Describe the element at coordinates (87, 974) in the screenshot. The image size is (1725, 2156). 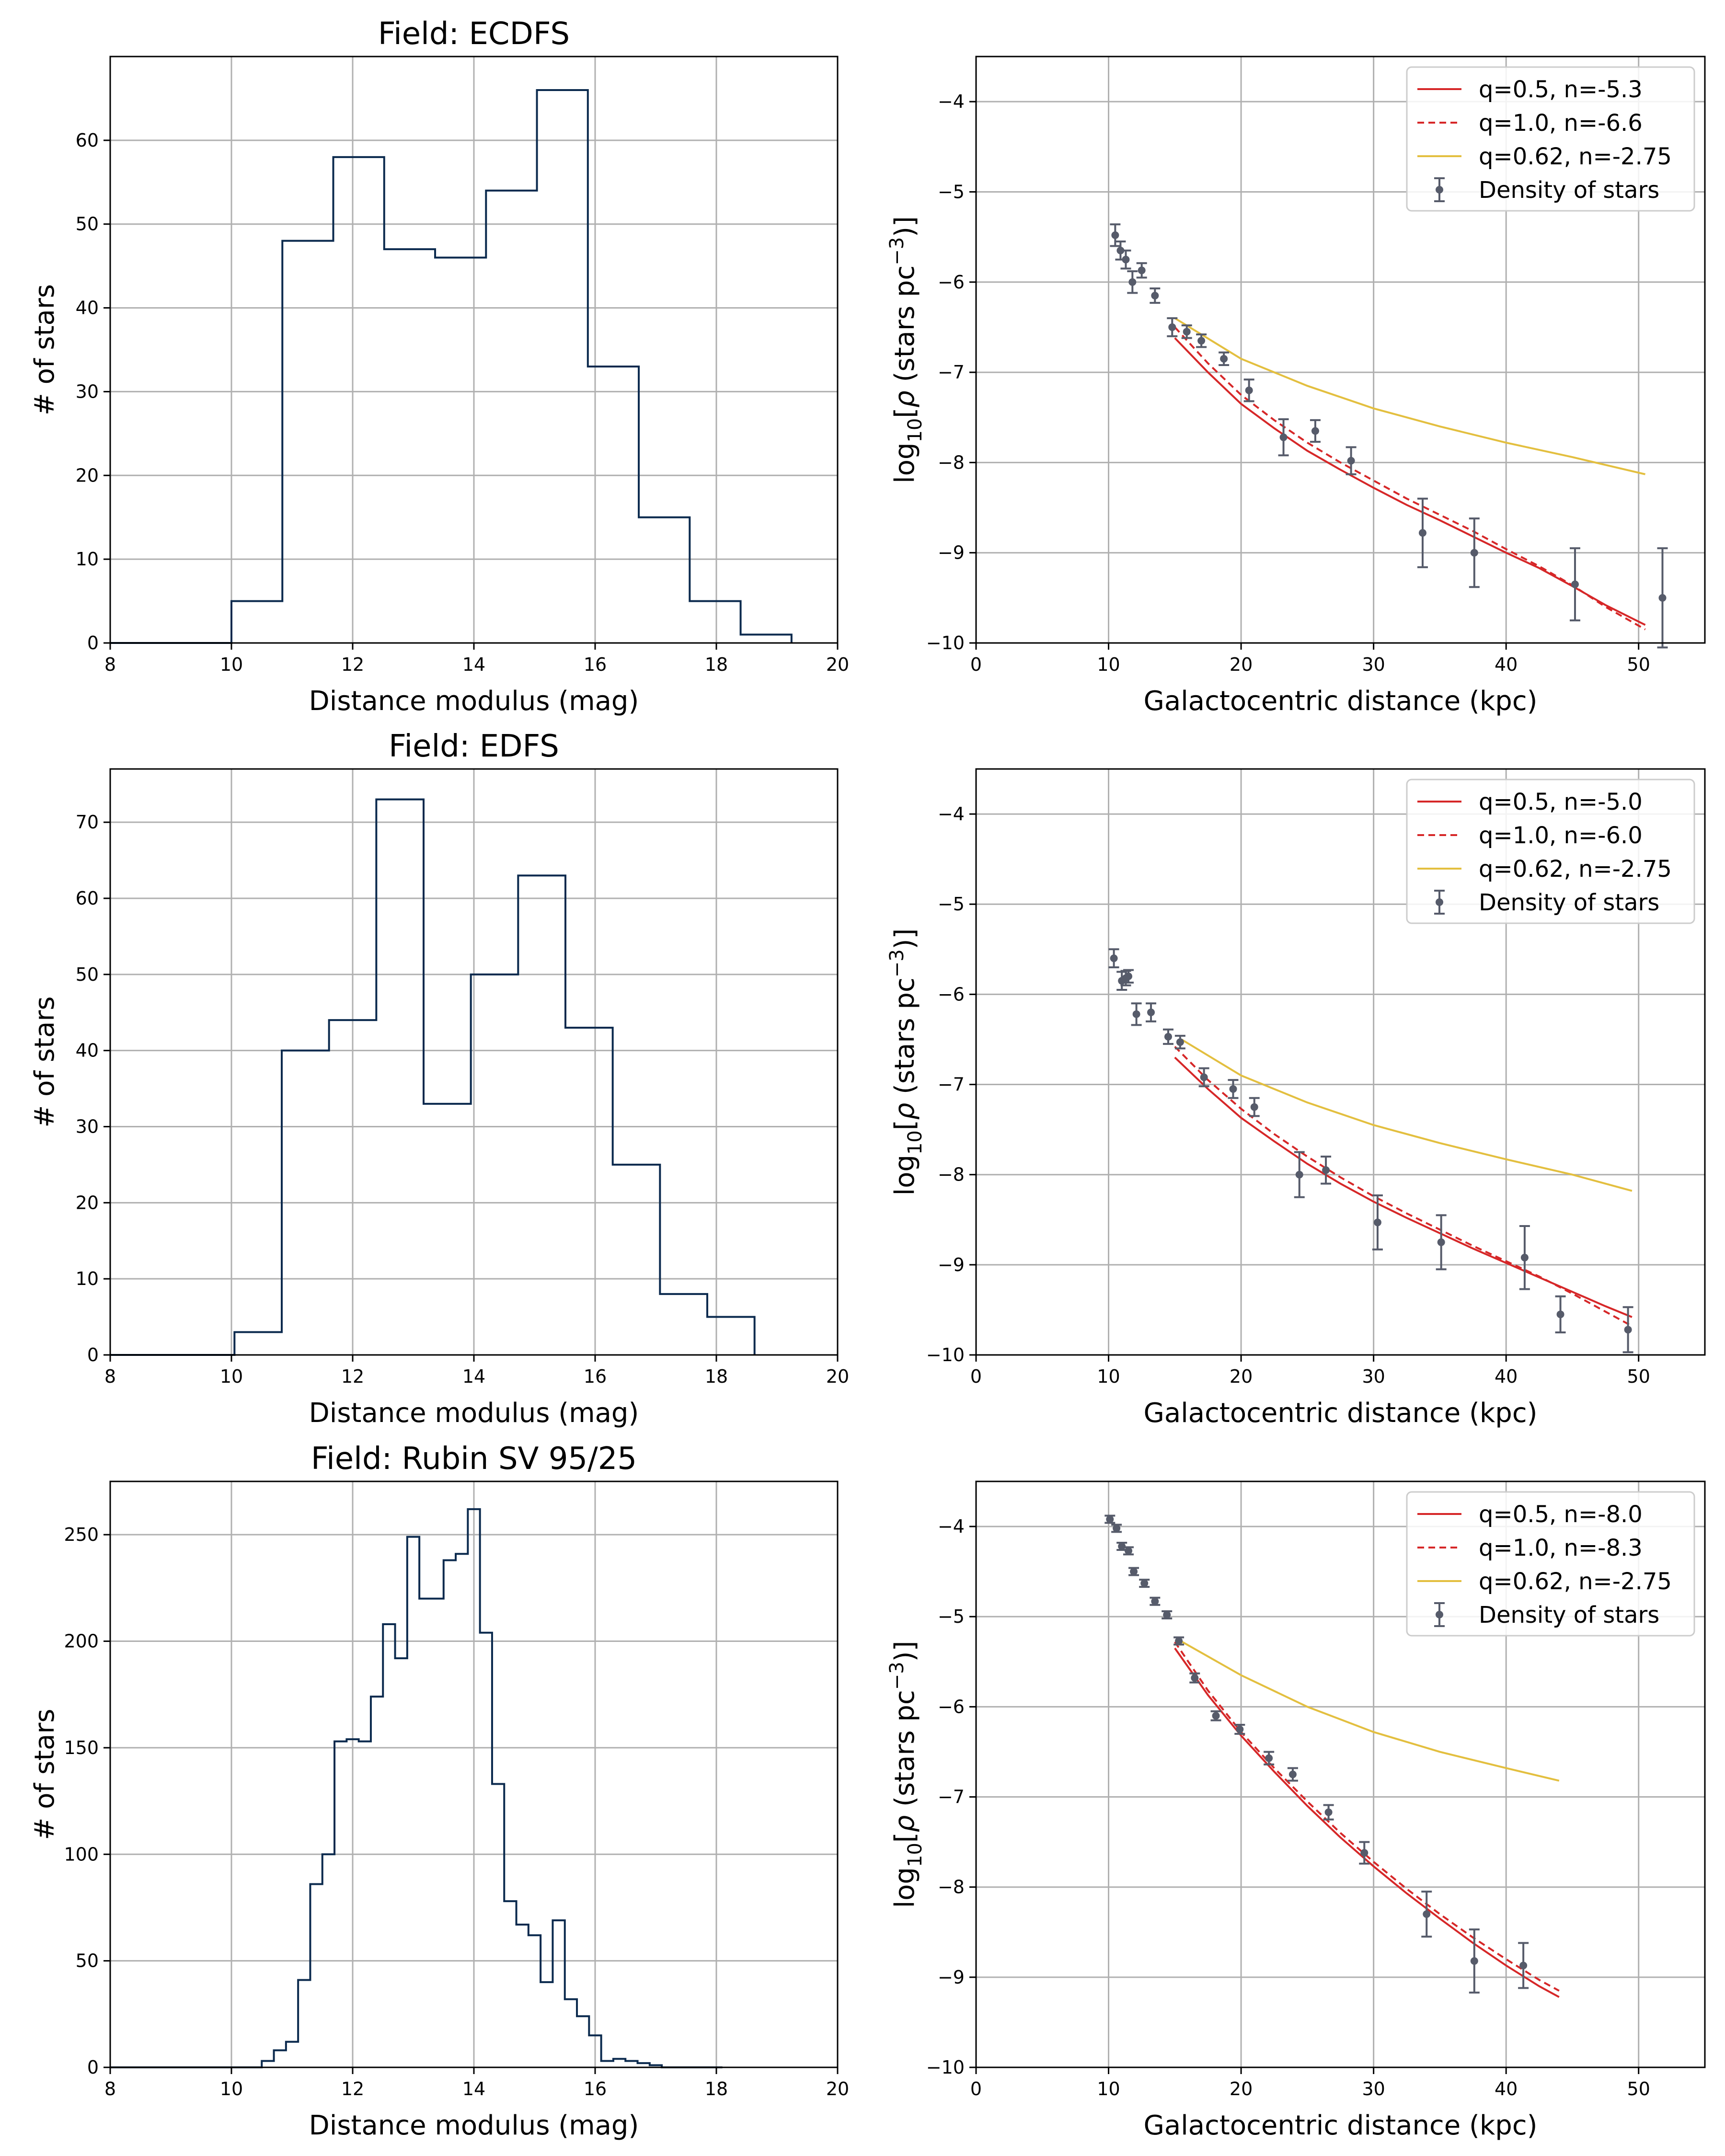
I see `y-tick-label: 50` at that location.